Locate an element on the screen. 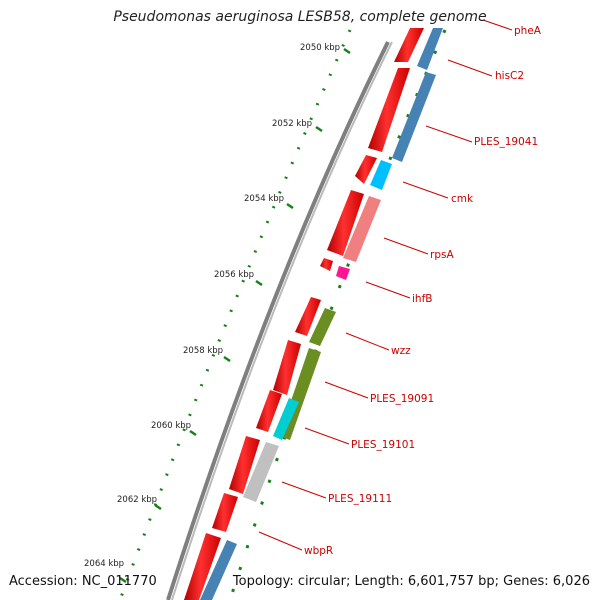 This screenshot has width=600, height=600. gene-label-PLES_19101: PLES_19101 is located at coordinates (383, 445).